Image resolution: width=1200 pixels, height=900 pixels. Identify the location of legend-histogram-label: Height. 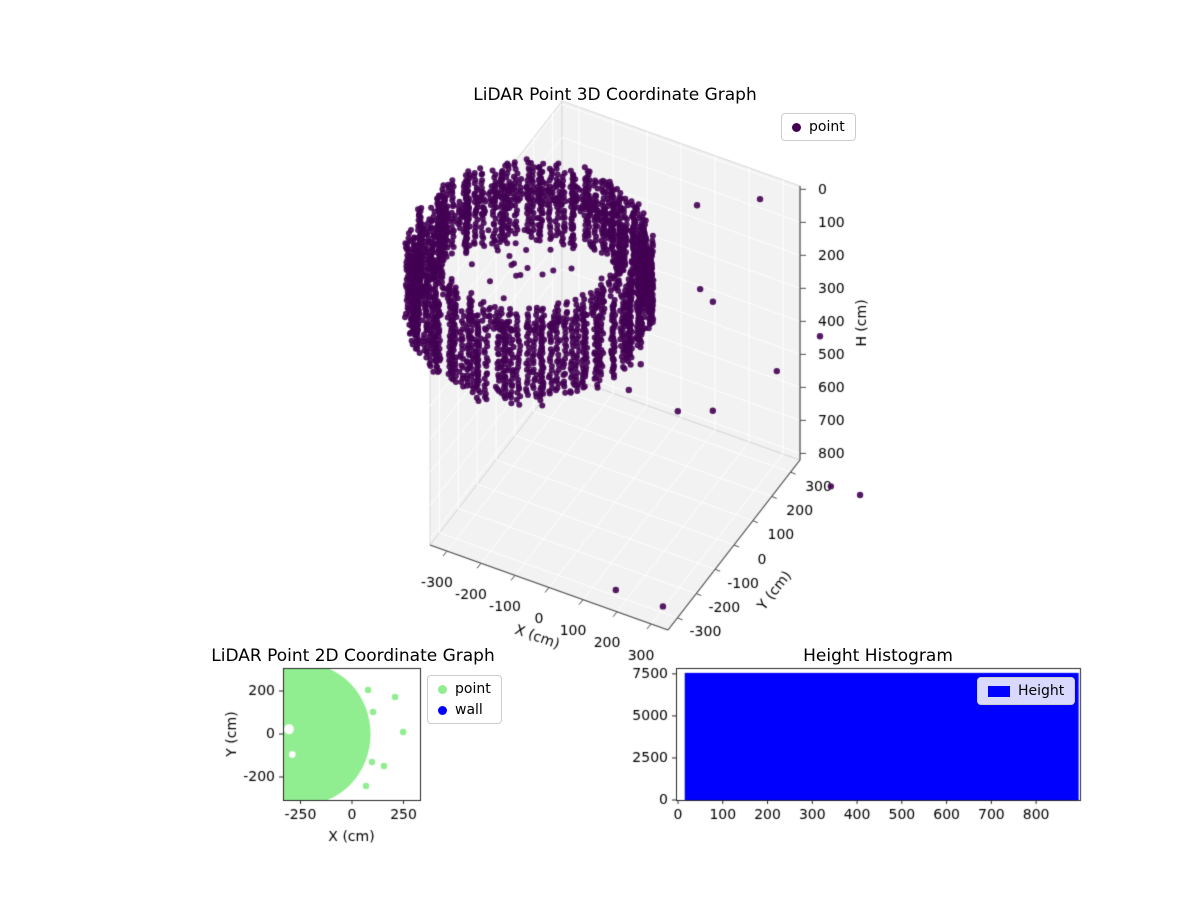
(1041, 691).